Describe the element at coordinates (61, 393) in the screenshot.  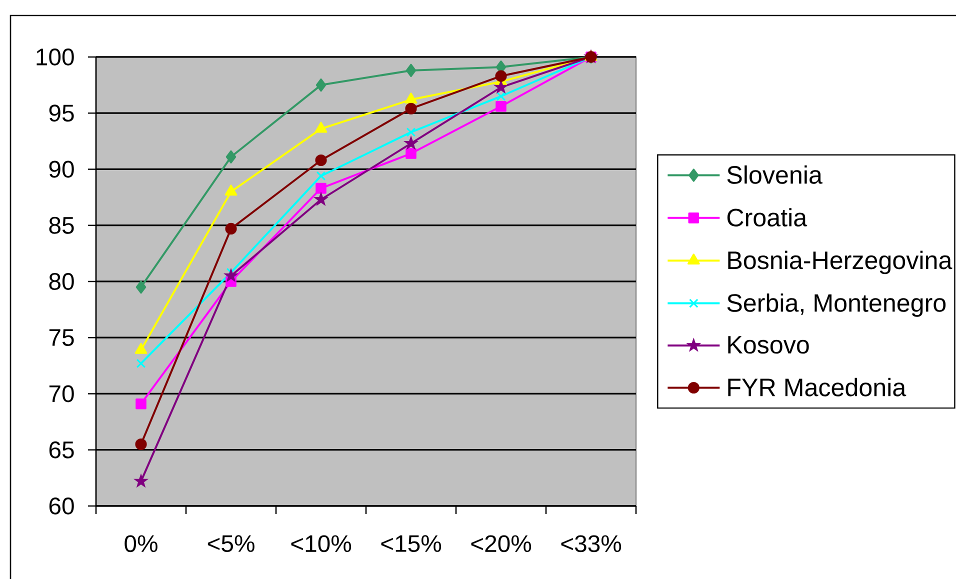
I see `y-tick-label: 70` at that location.